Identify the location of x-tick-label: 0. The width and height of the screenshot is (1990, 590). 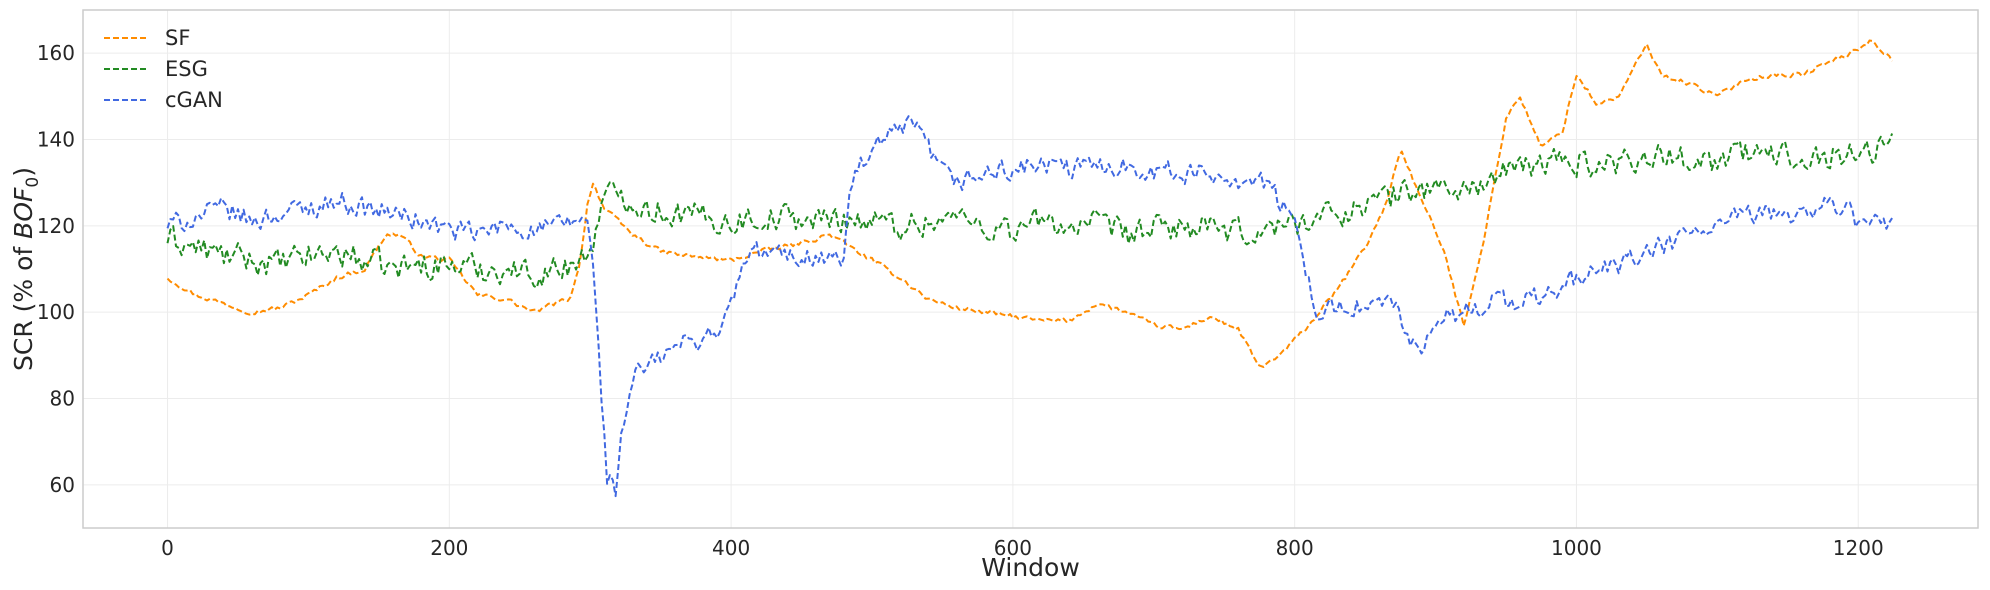
(167, 548).